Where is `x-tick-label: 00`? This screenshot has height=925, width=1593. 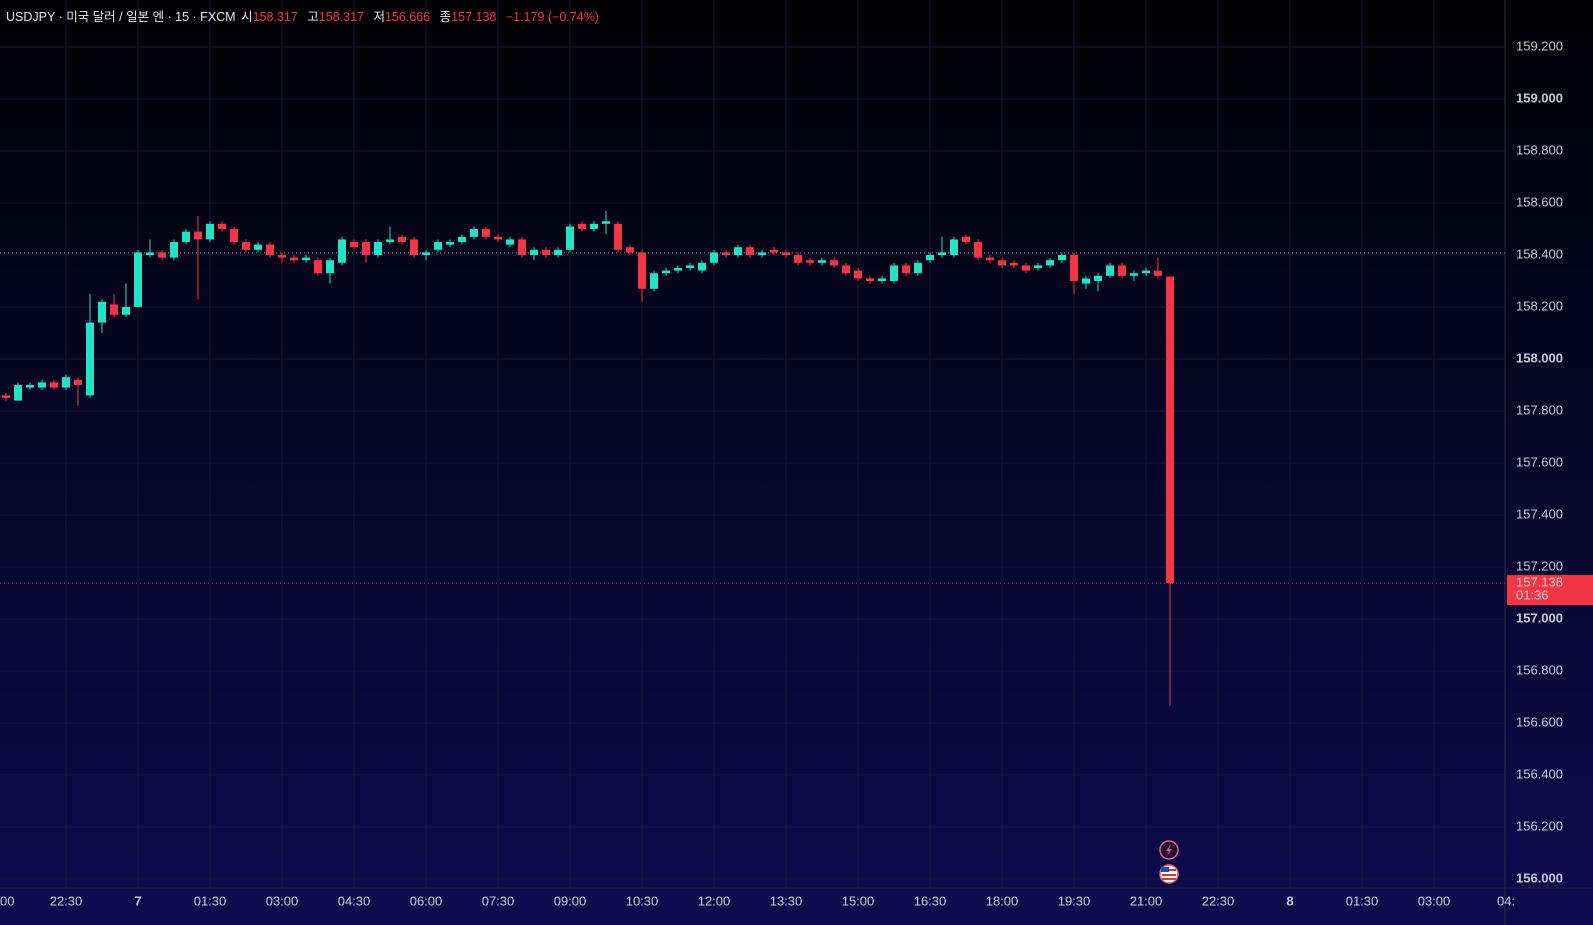
x-tick-label: 00 is located at coordinates (7, 900).